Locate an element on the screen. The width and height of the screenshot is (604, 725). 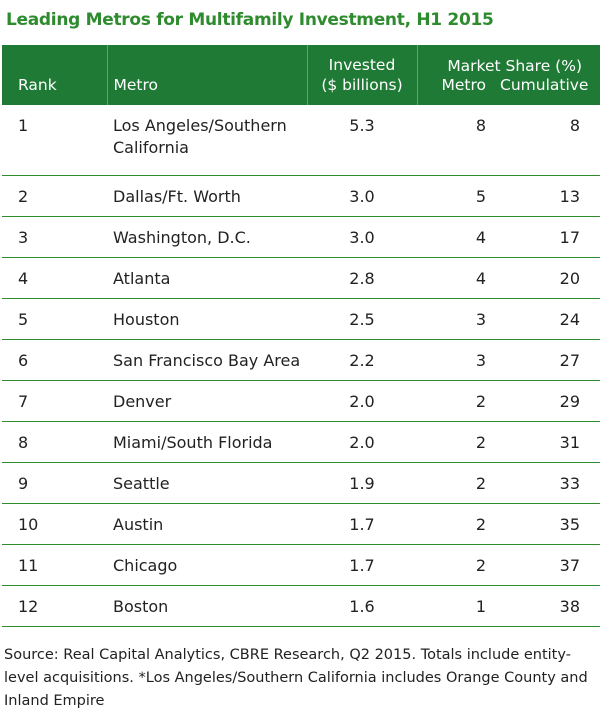
invested-cell: 5.3 is located at coordinates (362, 140).